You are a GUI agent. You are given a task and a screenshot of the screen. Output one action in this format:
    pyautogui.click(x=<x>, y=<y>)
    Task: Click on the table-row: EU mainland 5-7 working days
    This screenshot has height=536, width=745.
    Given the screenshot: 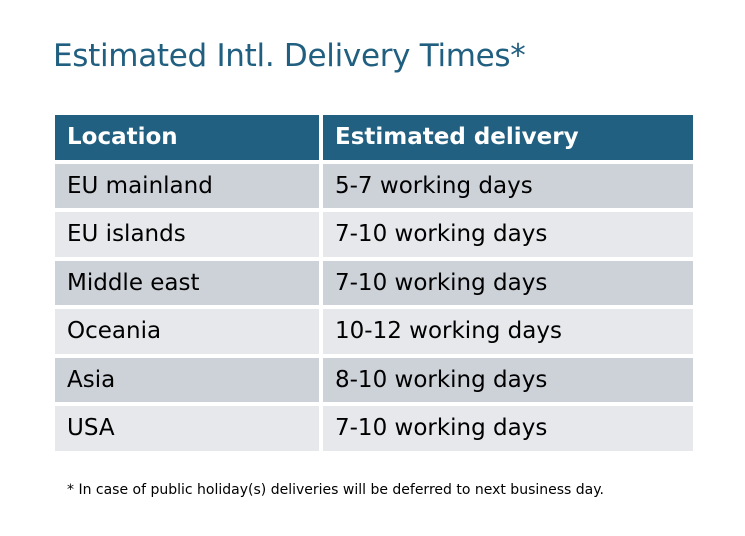 What is the action you would take?
    pyautogui.click(x=374, y=185)
    